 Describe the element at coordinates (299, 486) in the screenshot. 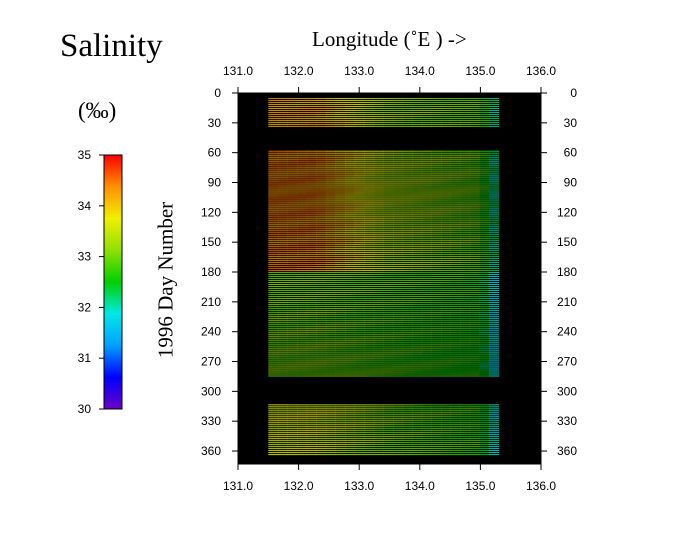

I see `x-tick-label-bottom: 132.0` at that location.